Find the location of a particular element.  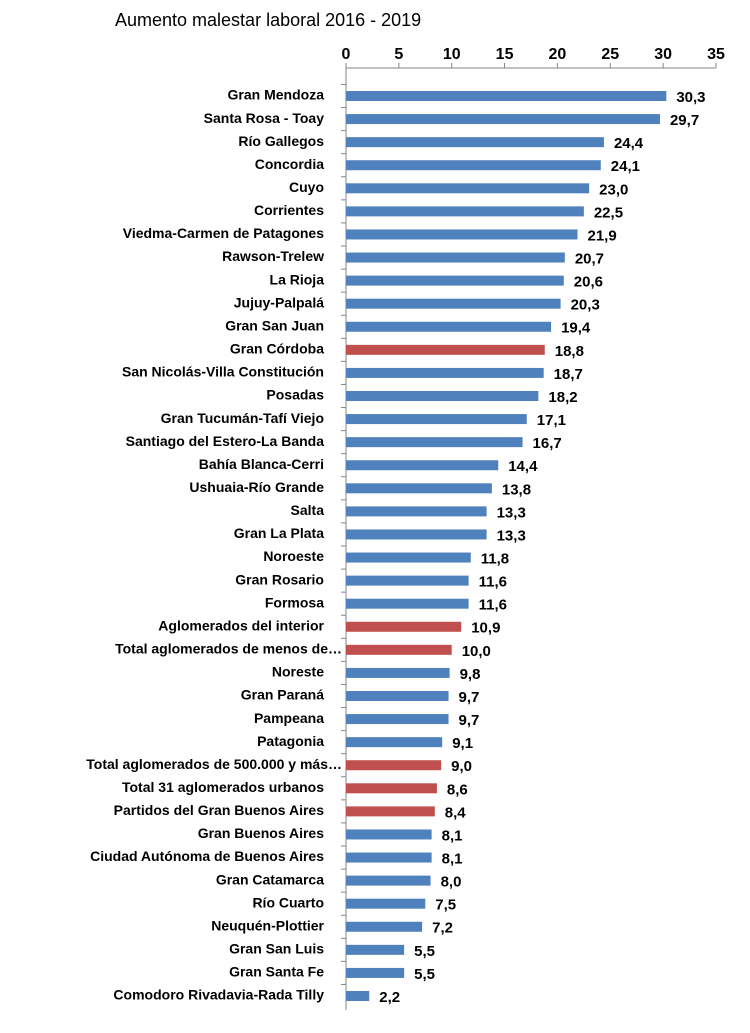

y-tick-label: San Nicolás-Villa Constitución is located at coordinates (223, 372).